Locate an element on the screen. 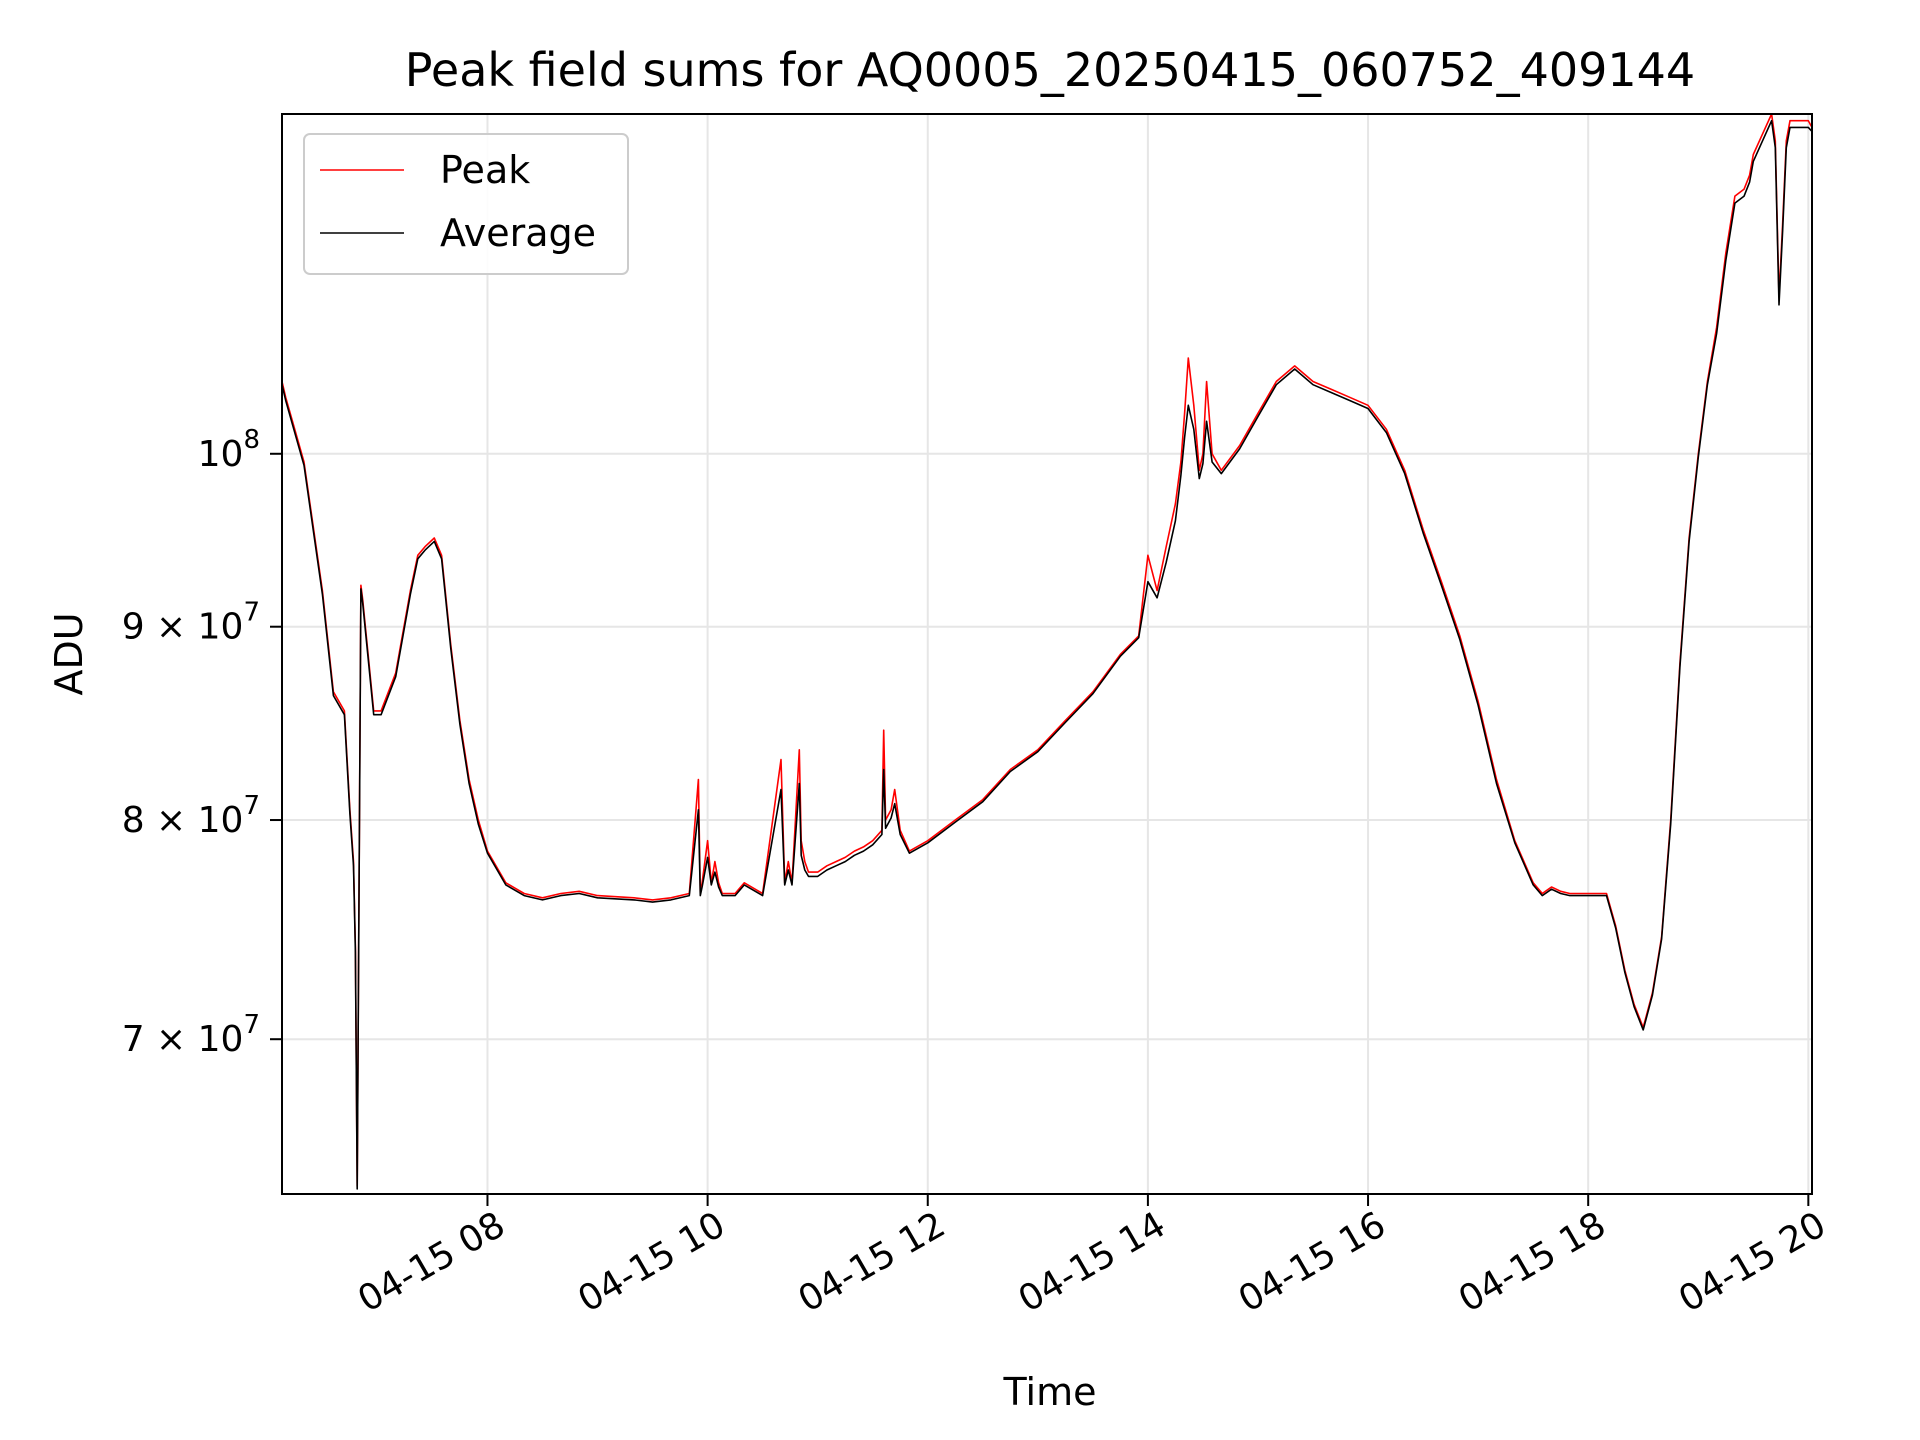  y-tick-label: 9 × 107 is located at coordinates (191, 623).